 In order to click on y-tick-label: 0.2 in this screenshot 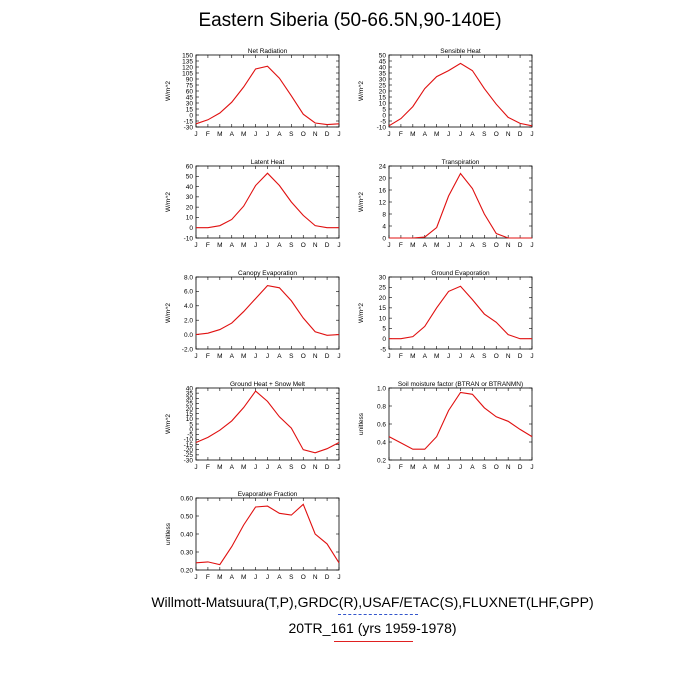, I will do `click(381, 460)`.